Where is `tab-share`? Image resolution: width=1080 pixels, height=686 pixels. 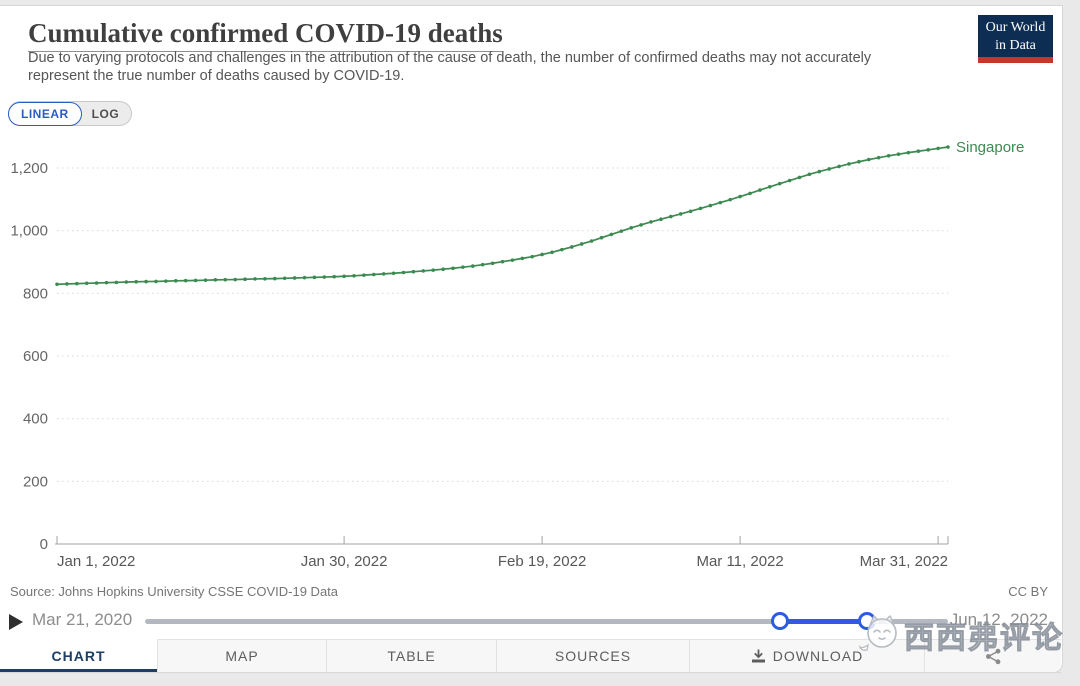 tab-share is located at coordinates (993, 655).